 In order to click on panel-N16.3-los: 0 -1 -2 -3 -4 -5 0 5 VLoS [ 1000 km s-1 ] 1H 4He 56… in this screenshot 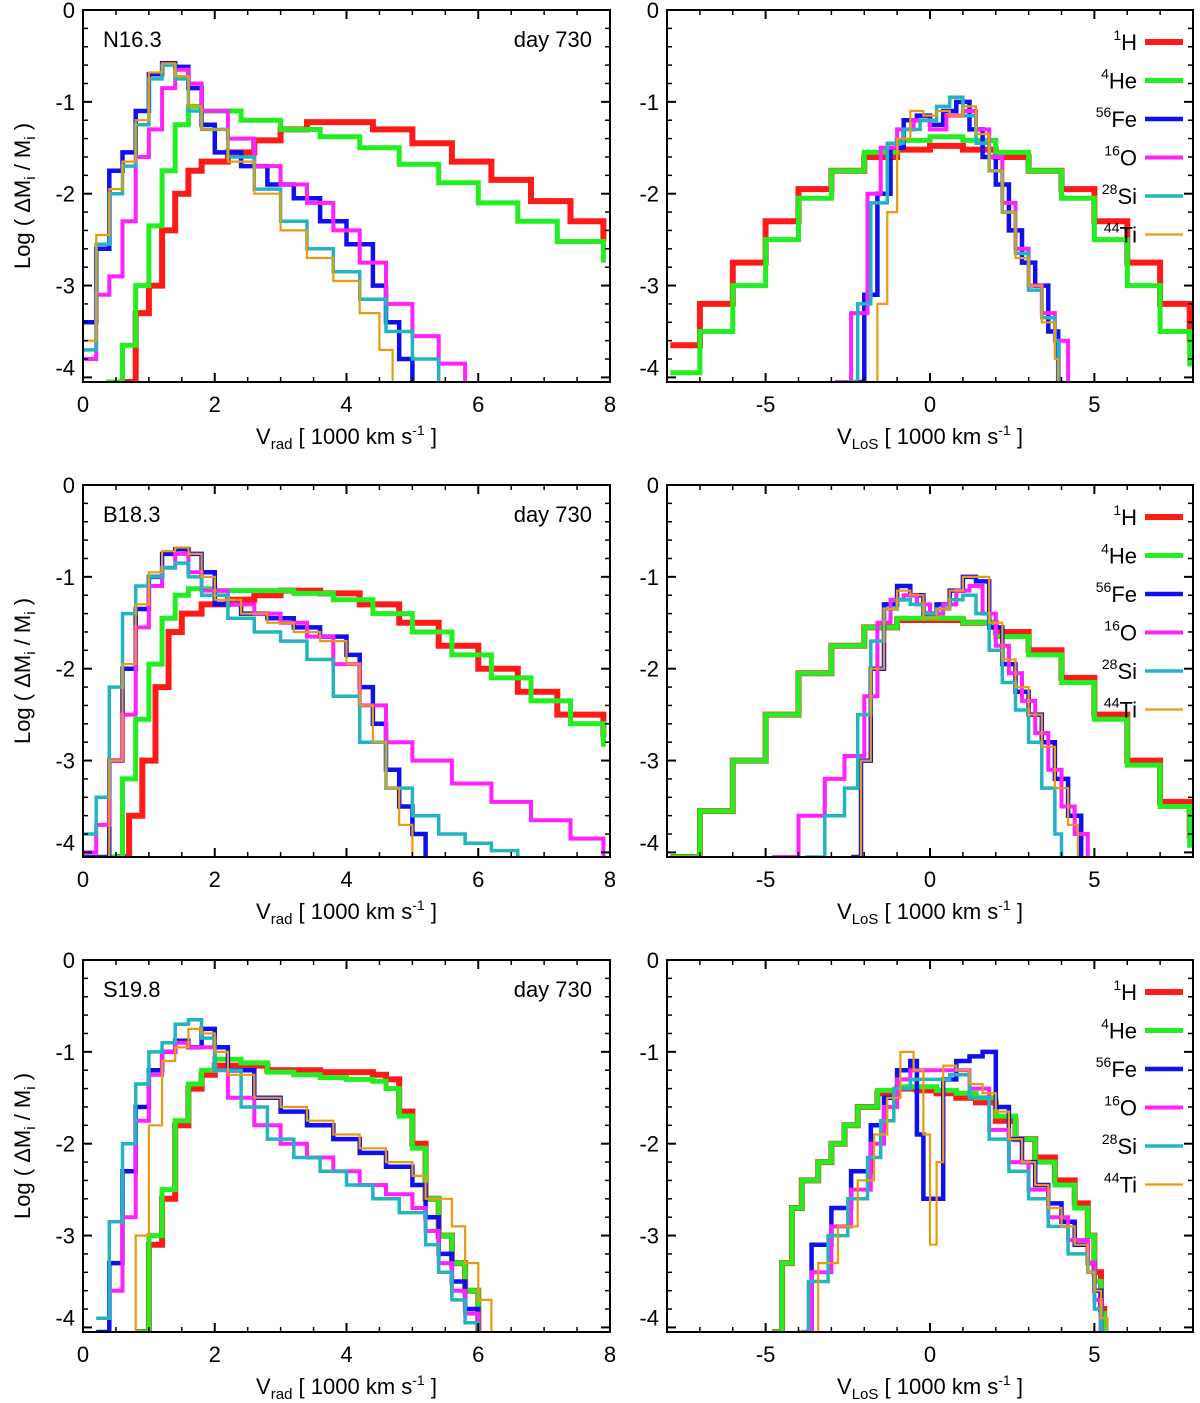, I will do `click(916, 226)`.